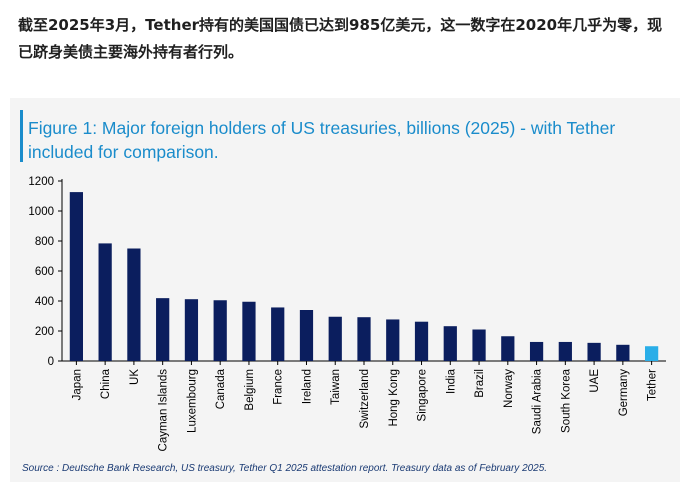 This screenshot has width=680, height=482. I want to click on x-tick-label: Saudi Arabia, so click(538, 401).